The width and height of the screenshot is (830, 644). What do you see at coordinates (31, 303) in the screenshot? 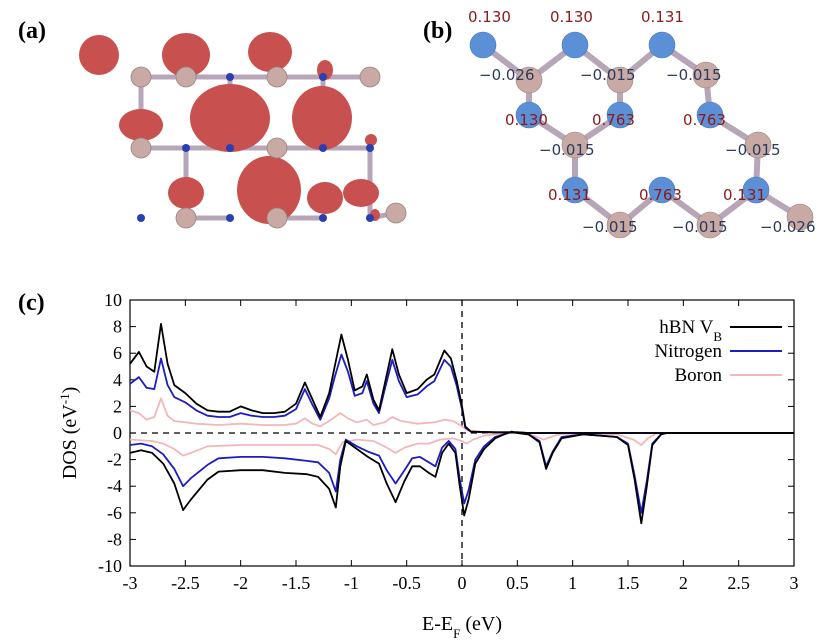
I see `panel-label-c: (c)` at bounding box center [31, 303].